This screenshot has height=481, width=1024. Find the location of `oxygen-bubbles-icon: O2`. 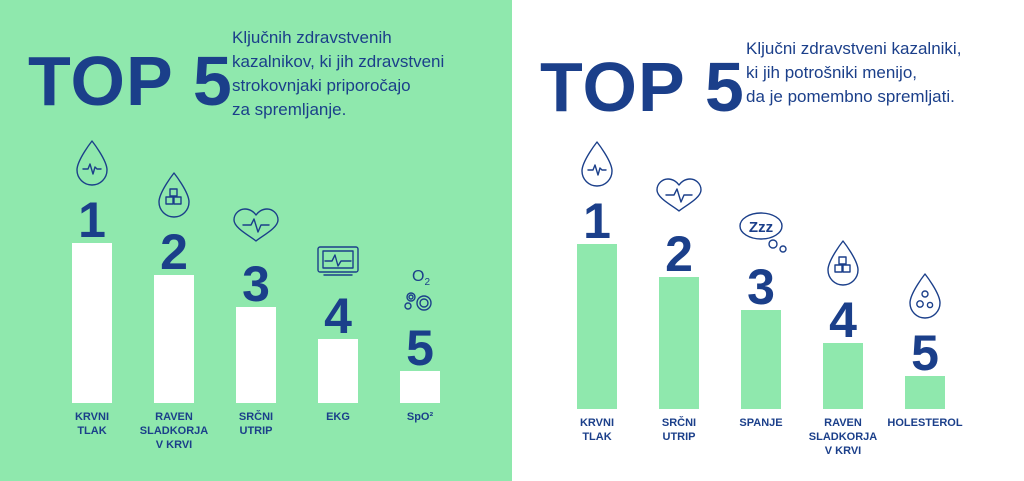

oxygen-bubbles-icon: O2 is located at coordinates (418, 289).